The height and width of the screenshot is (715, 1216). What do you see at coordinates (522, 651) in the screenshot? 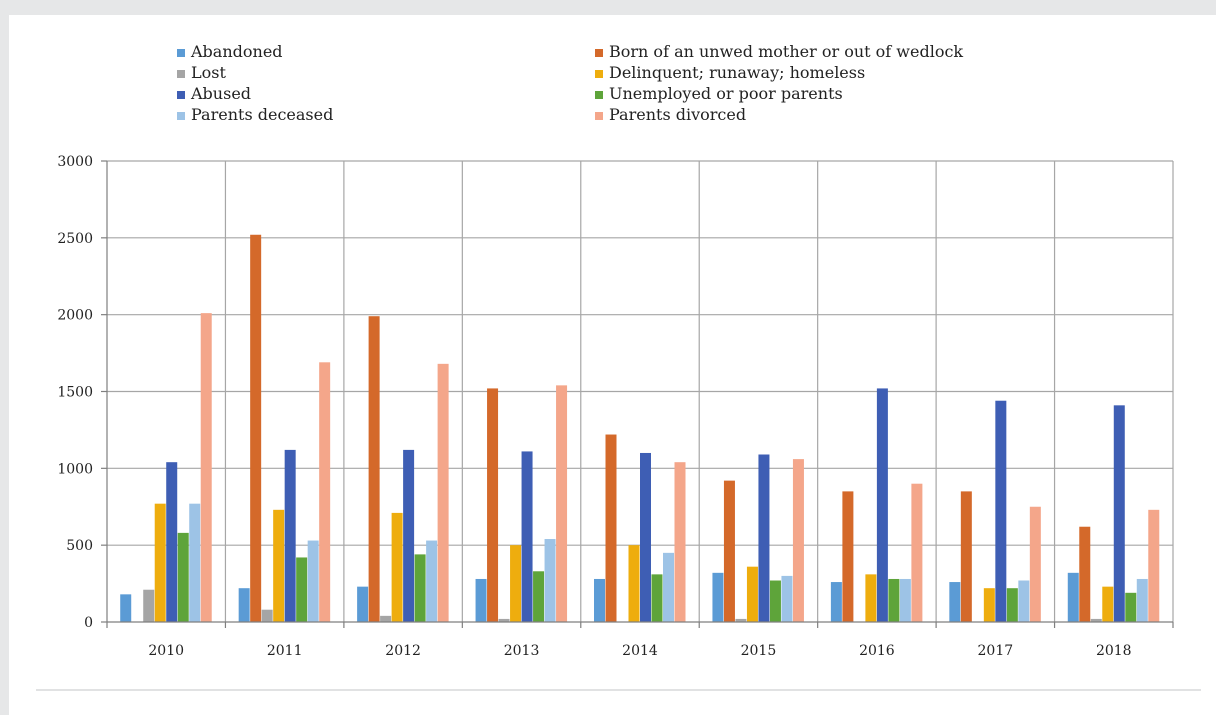
I see `x-tick-label-2013: 2013` at bounding box center [522, 651].